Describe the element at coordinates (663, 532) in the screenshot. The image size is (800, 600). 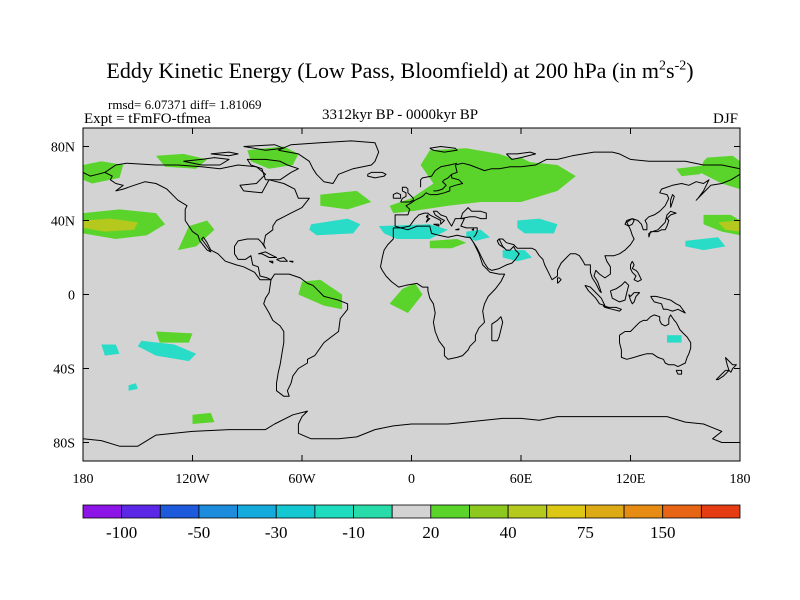
I see `colorbar-label-7: 150` at that location.